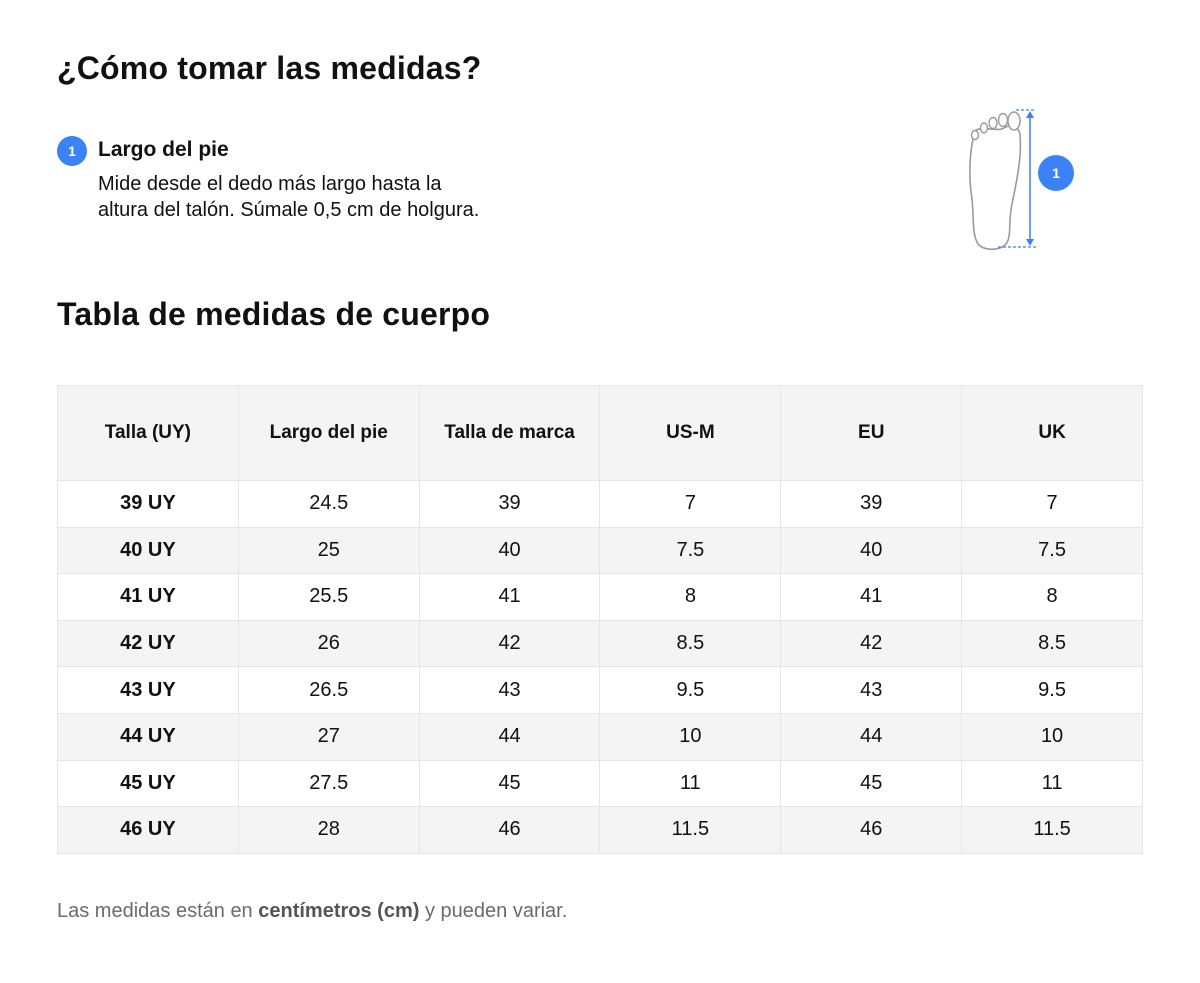  I want to click on foot-measure-icon: 1, so click(1018, 179).